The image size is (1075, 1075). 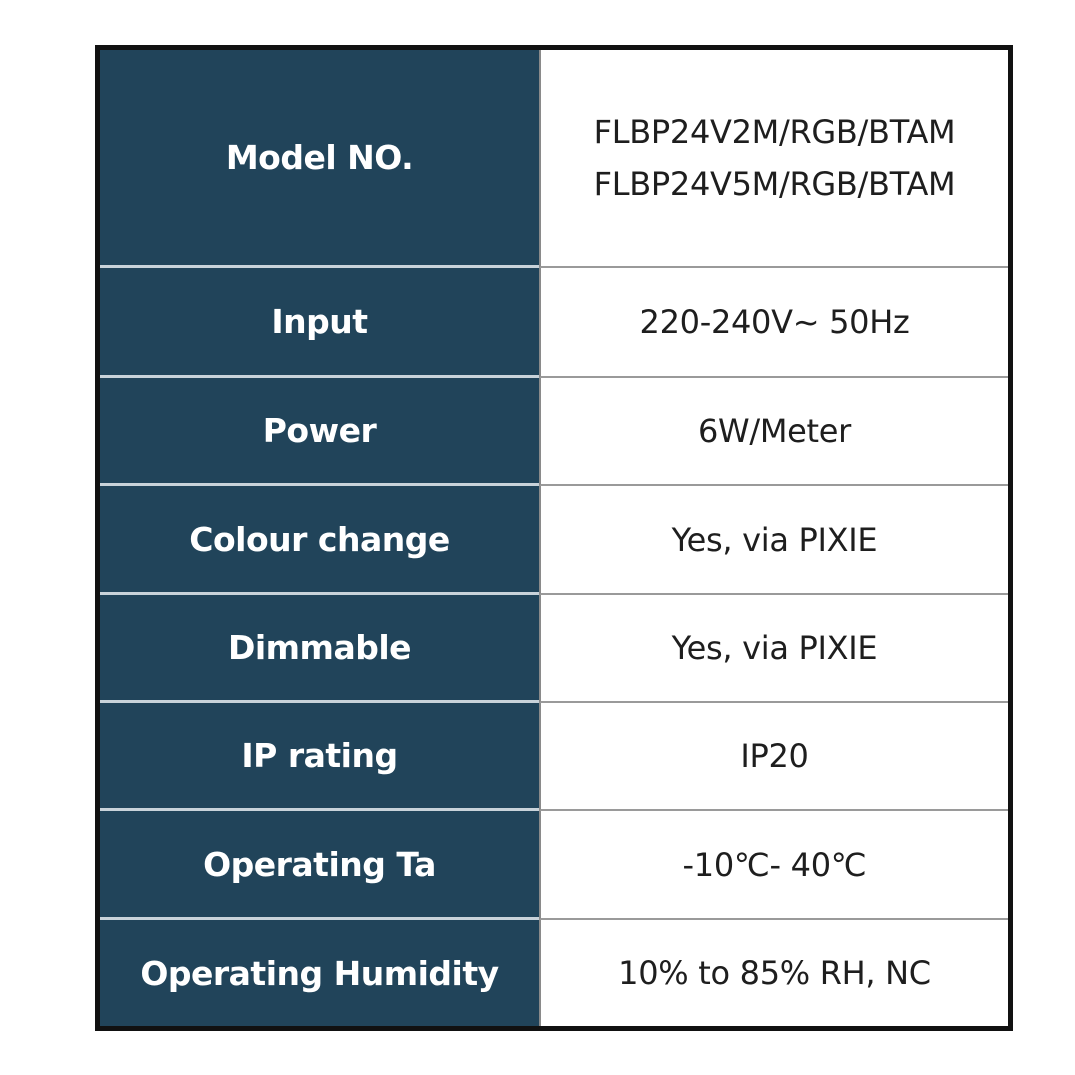 I want to click on value-power: 6W/Meter, so click(x=773, y=432).